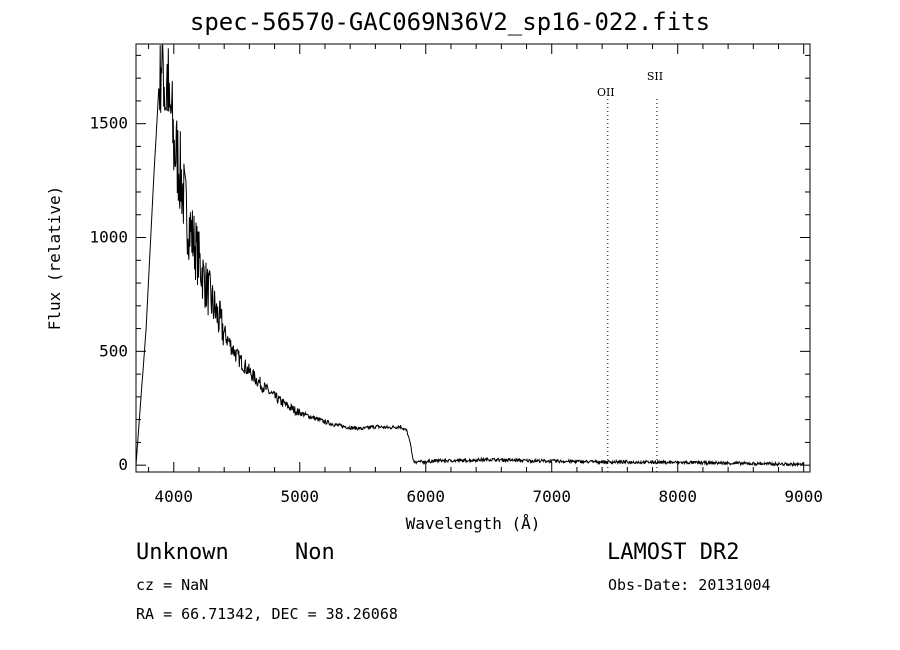 Image resolution: width=900 pixels, height=650 pixels. Describe the element at coordinates (108, 123) in the screenshot. I see `y-tick-label: 1500` at that location.